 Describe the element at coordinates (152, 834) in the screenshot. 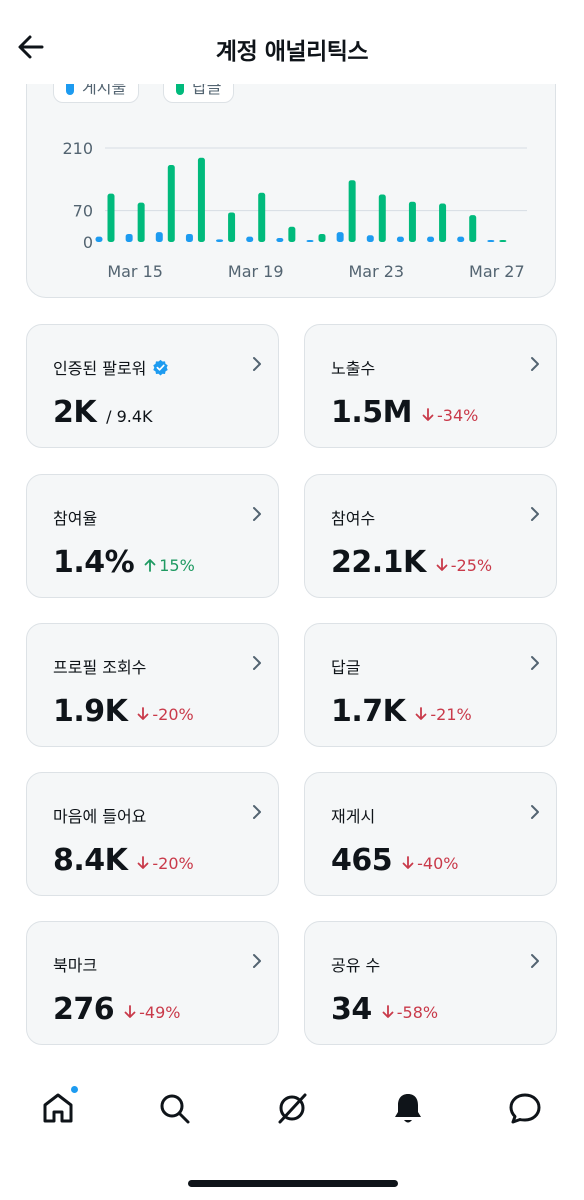

I see `stat-card: 마음에 들어요 8.4K -20%` at that location.